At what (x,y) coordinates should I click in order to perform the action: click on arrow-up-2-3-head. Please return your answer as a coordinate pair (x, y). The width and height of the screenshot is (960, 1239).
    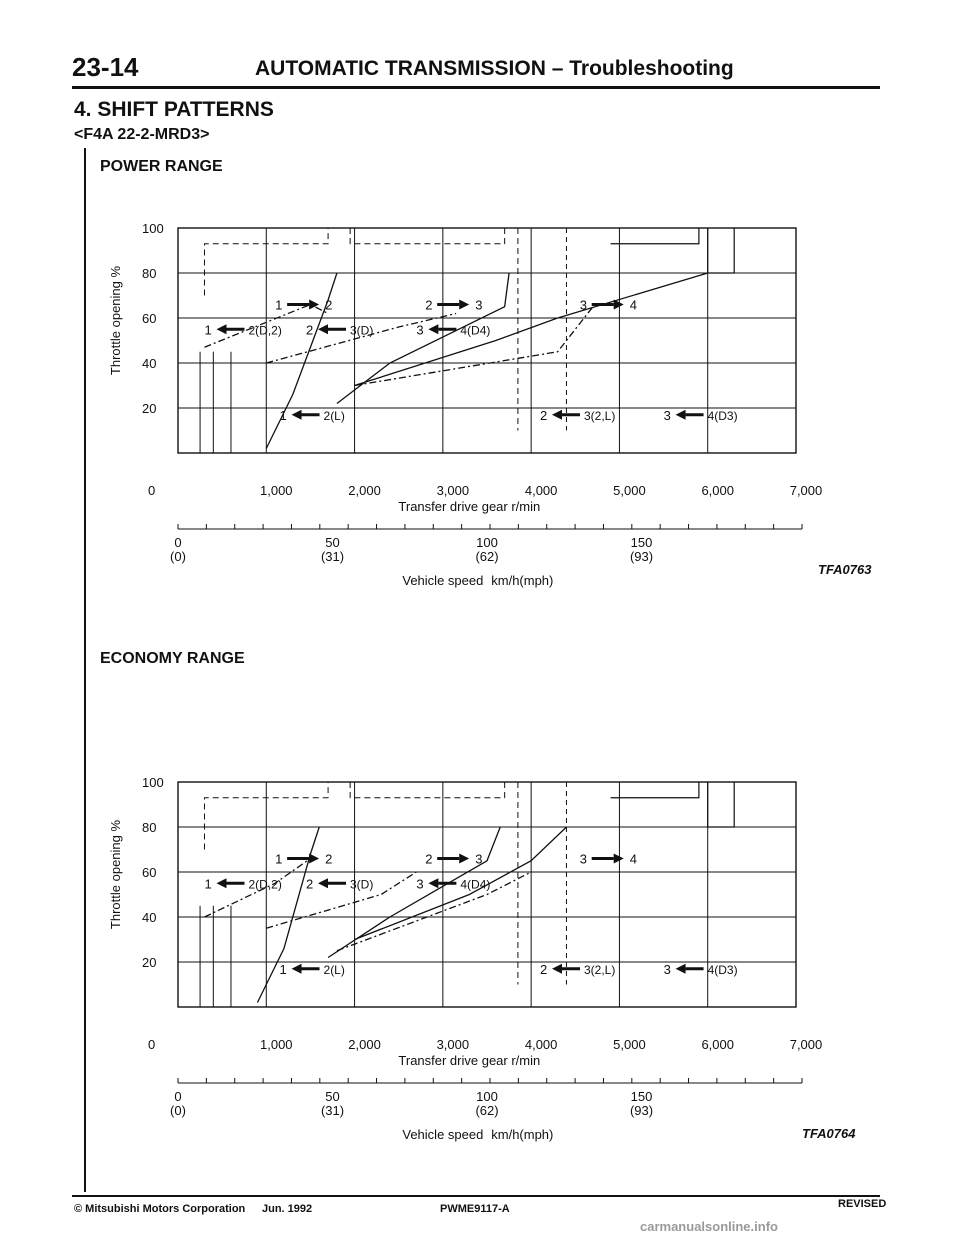
    Looking at the image, I should click on (464, 304).